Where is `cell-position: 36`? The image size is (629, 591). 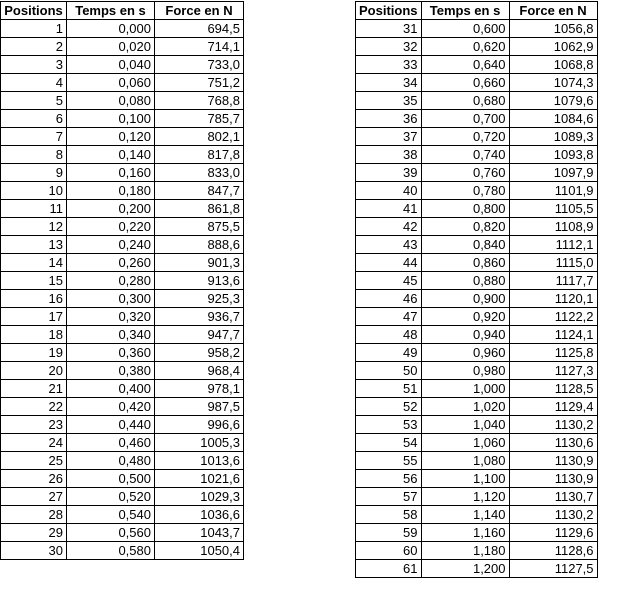
cell-position: 36 is located at coordinates (388, 118).